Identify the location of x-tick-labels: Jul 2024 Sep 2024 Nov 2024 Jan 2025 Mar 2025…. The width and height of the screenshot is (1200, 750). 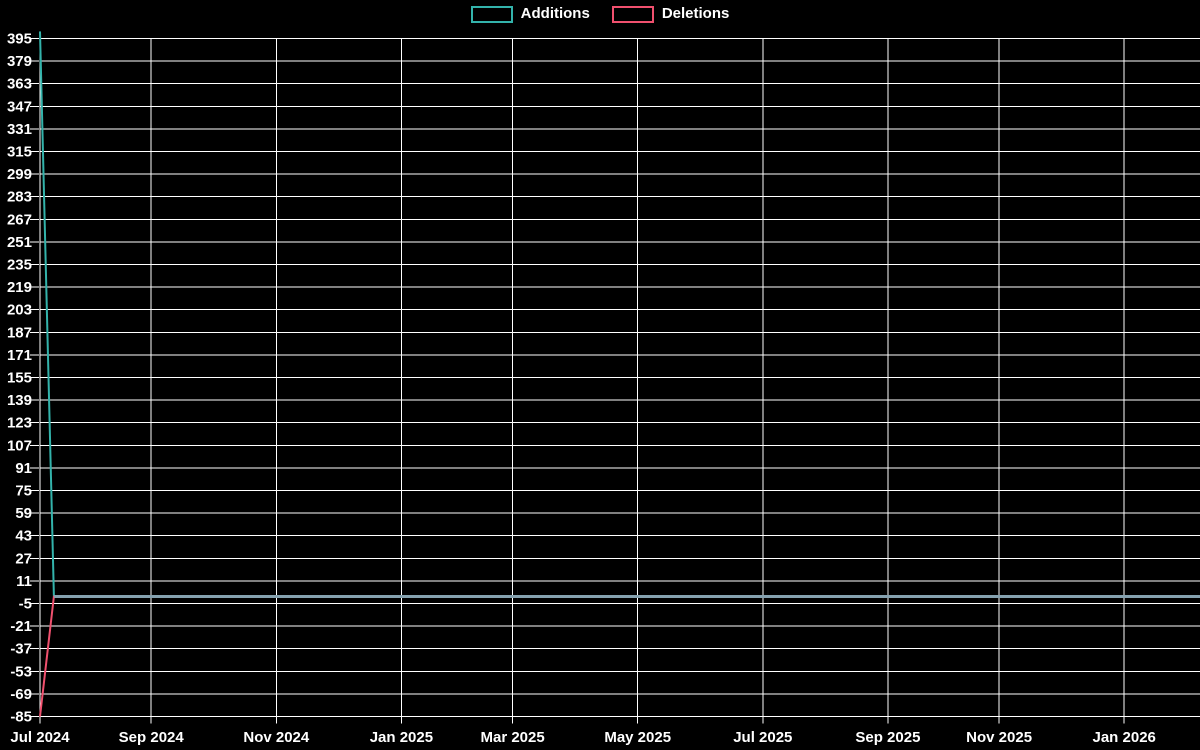
(583, 737).